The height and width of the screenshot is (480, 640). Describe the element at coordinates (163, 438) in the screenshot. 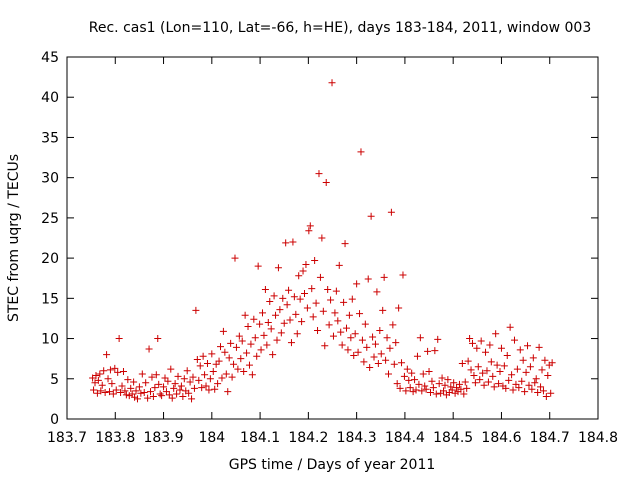

I see `x-tick-label: 183.9` at that location.